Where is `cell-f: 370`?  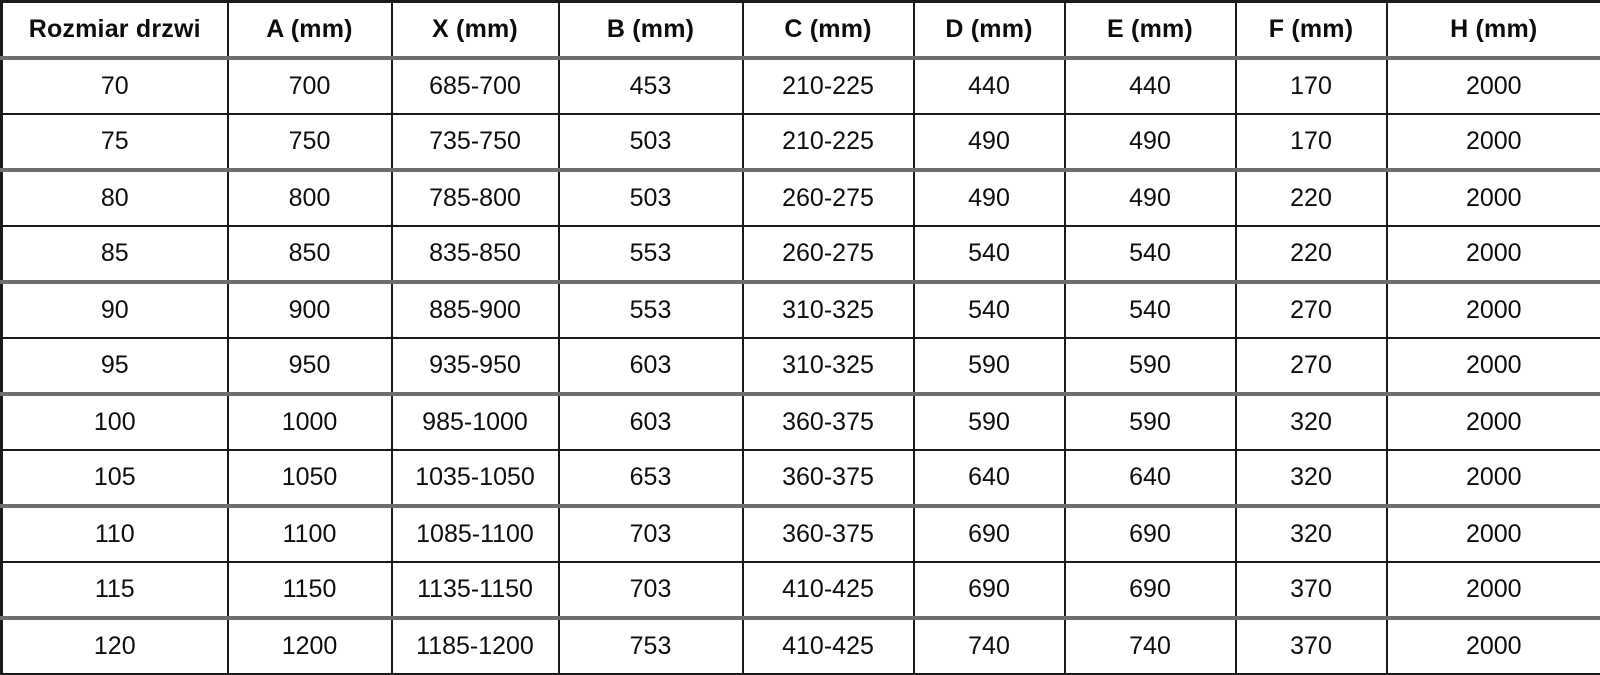 cell-f: 370 is located at coordinates (1311, 590).